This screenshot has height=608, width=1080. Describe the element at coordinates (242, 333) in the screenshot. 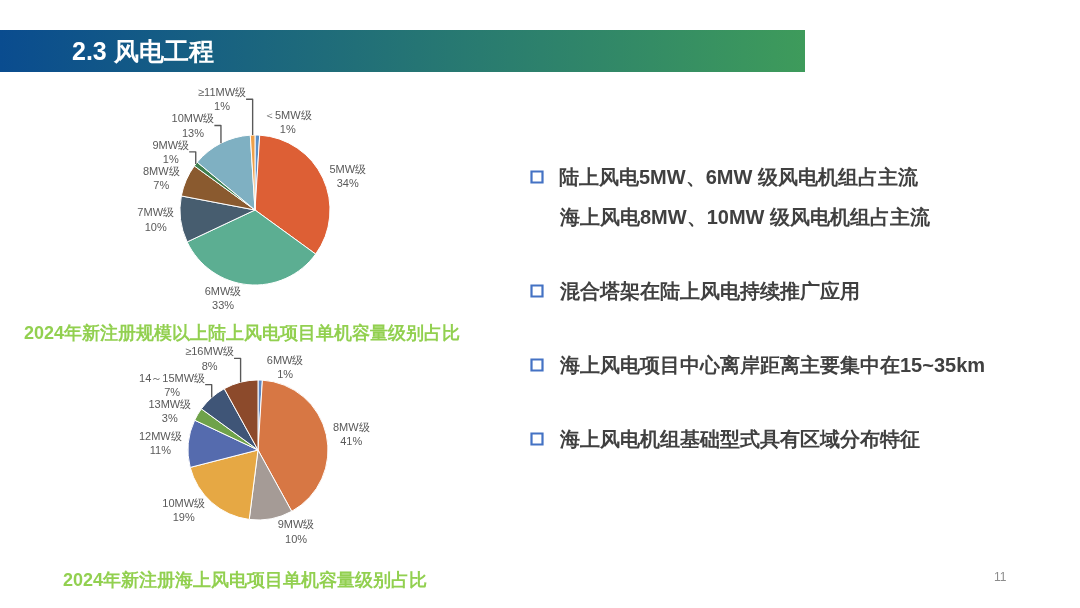

I see `text: 2024年新注册规模以上陆上风电项目单机容量级别占比` at that location.